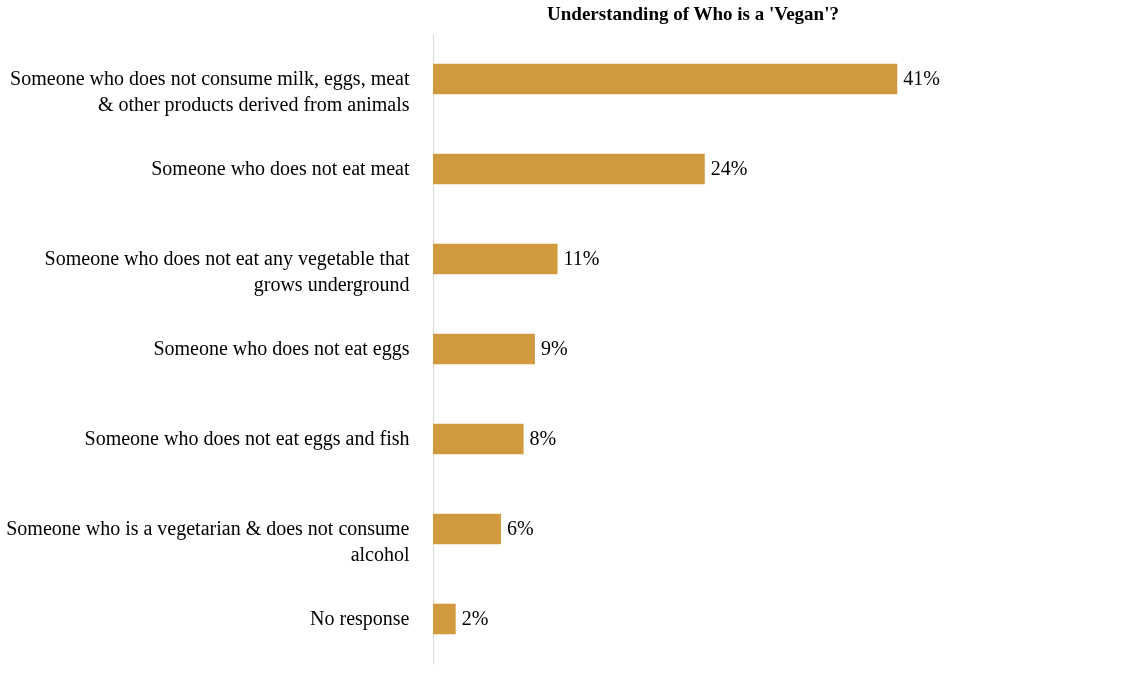  Describe the element at coordinates (581, 258) in the screenshot. I see `data-label: 11%` at that location.